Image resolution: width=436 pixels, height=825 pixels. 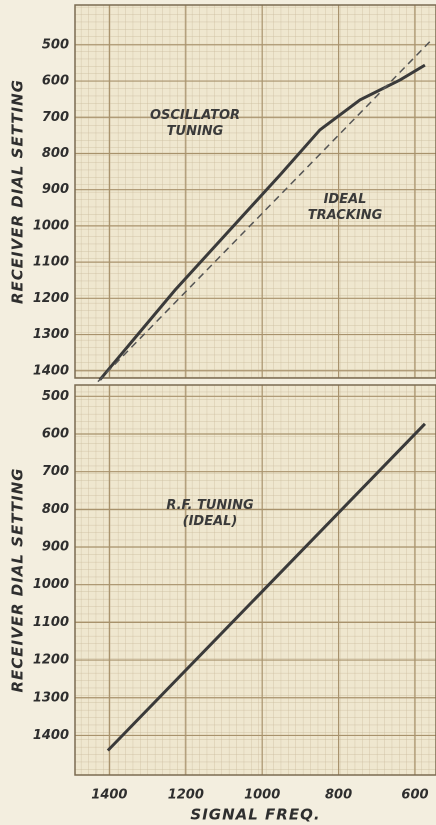 I want to click on x-tick-label: 600, so click(x=414, y=795).